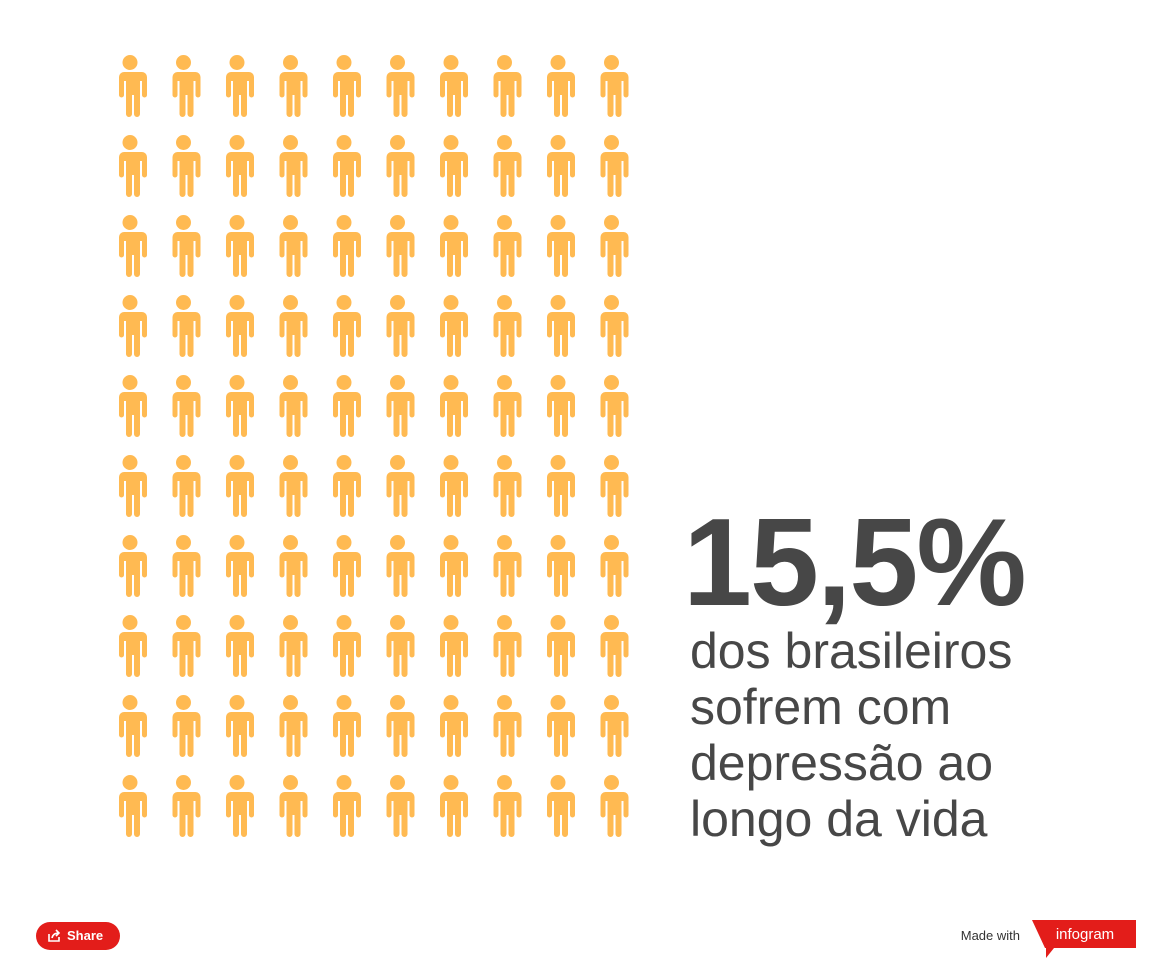 Image resolution: width=1173 pixels, height=971 pixels. Describe the element at coordinates (839, 819) in the screenshot. I see `caption-line: longo da vida` at that location.